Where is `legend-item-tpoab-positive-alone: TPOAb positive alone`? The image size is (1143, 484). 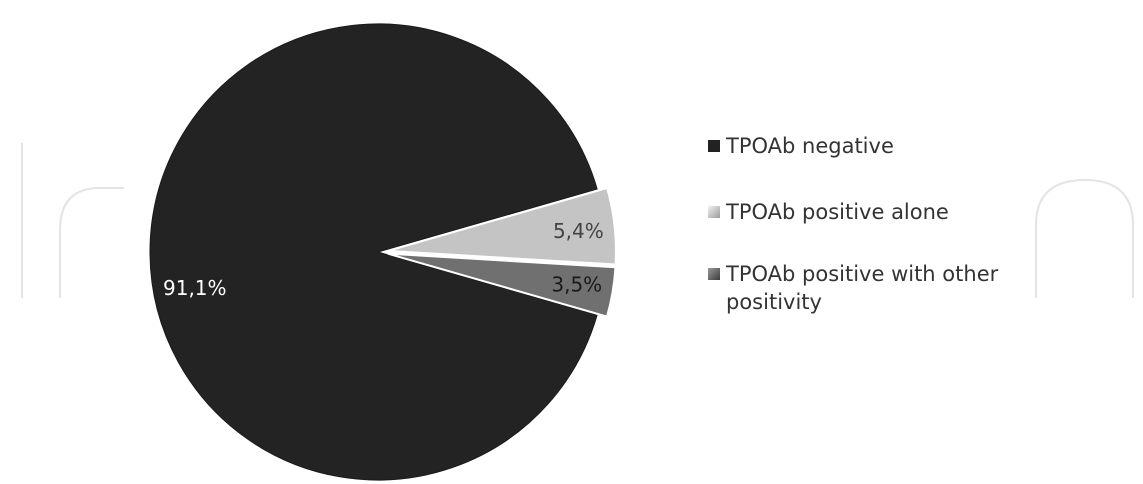
legend-item-tpoab-positive-alone: TPOAb positive alone is located at coordinates (878, 212).